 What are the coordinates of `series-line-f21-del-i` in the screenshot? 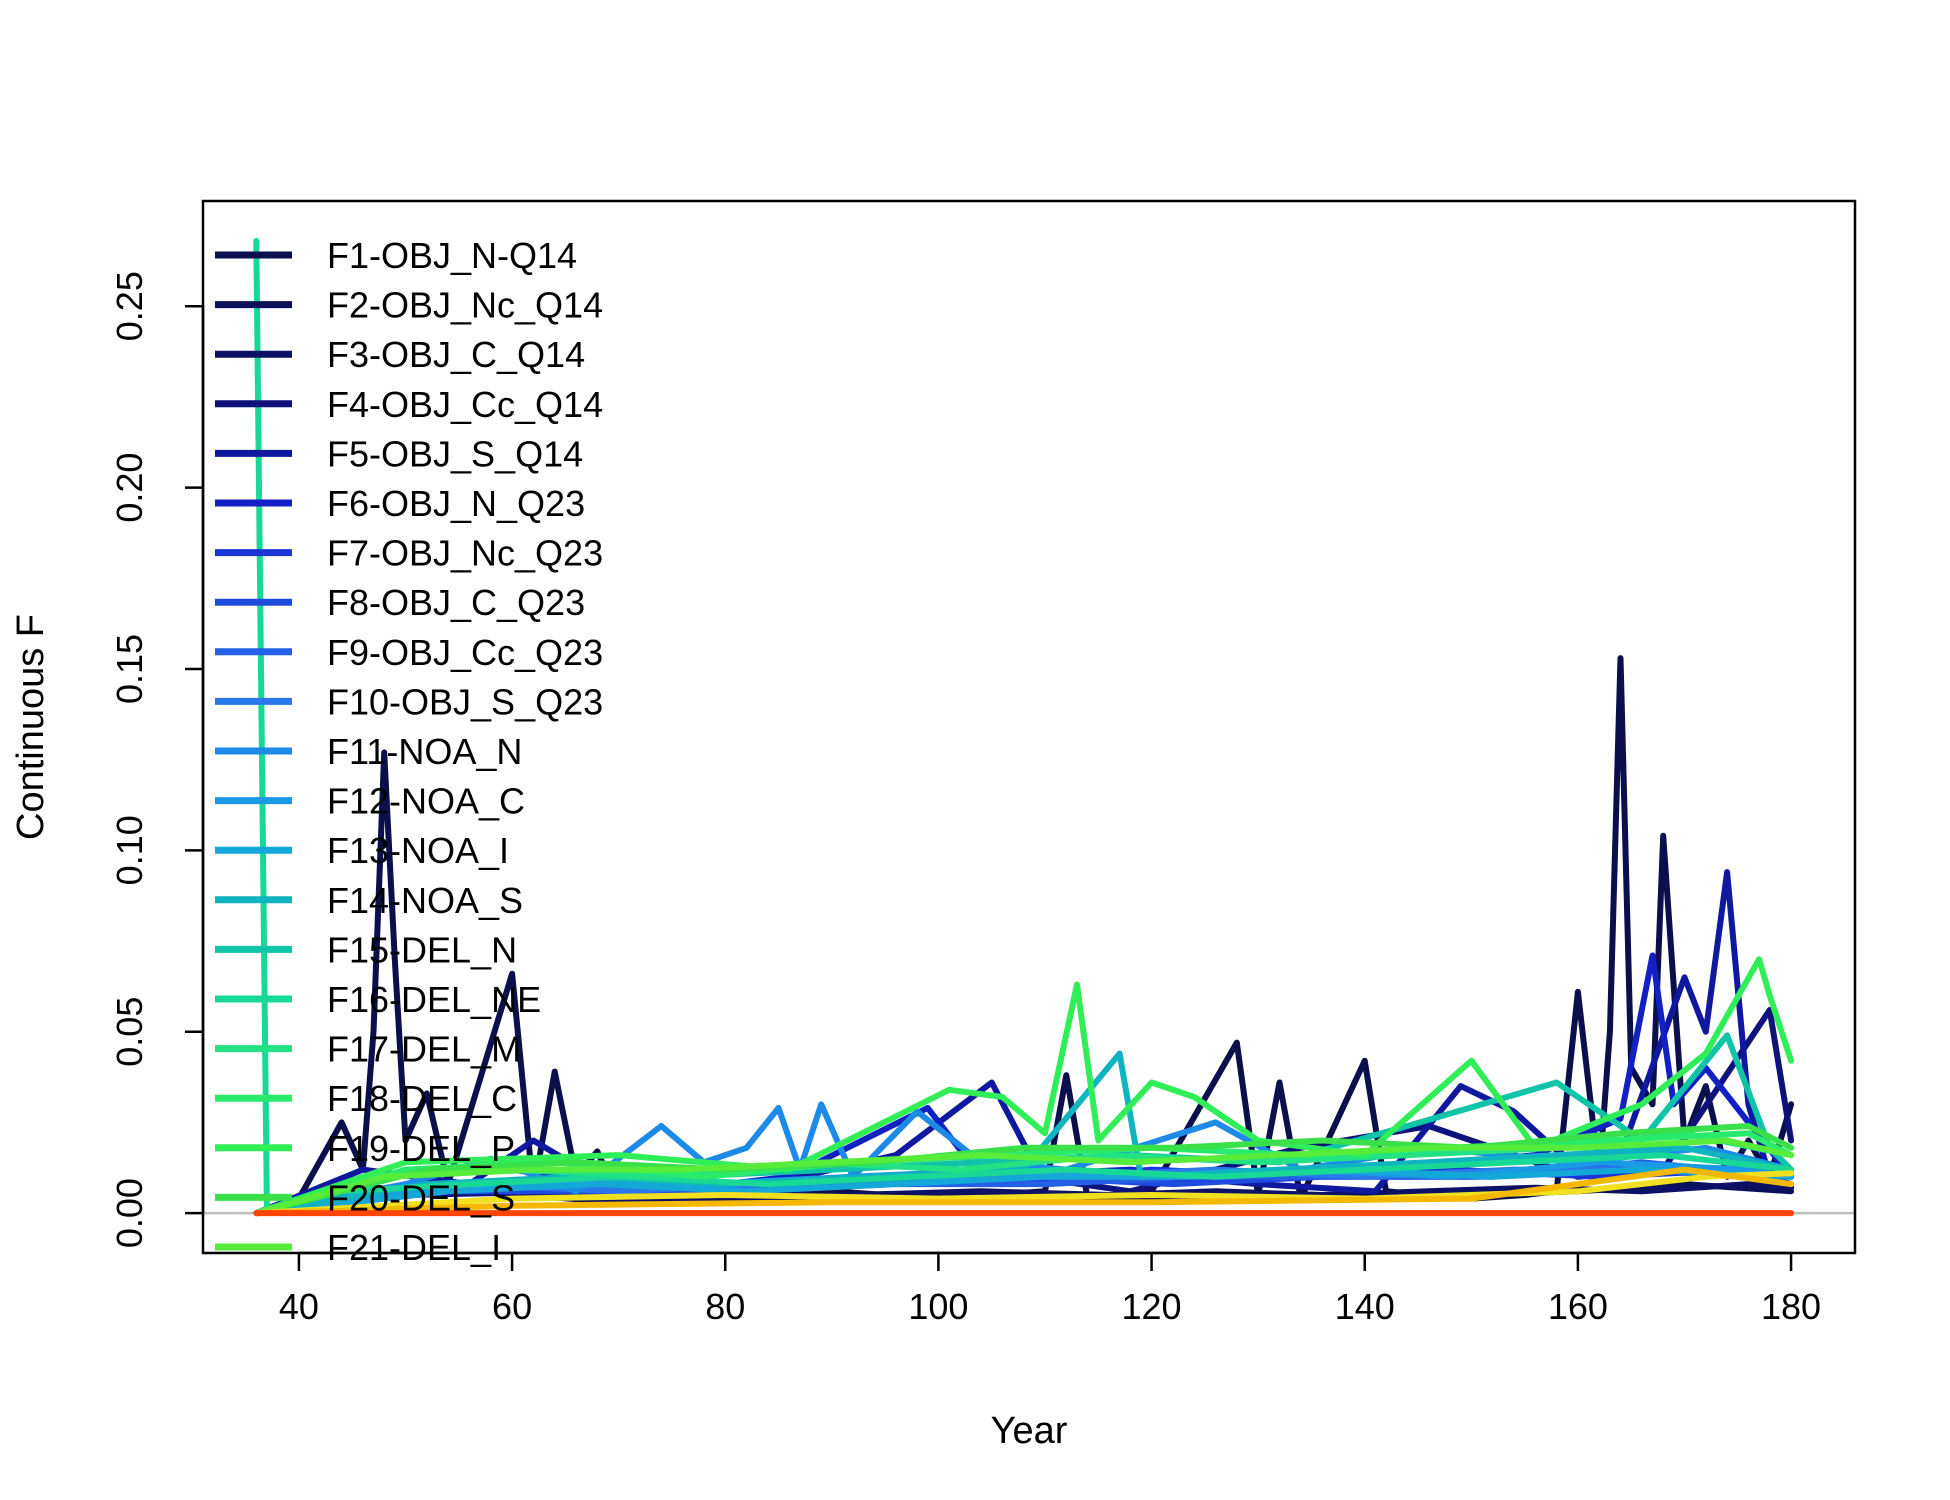 It's located at (1024, 1177).